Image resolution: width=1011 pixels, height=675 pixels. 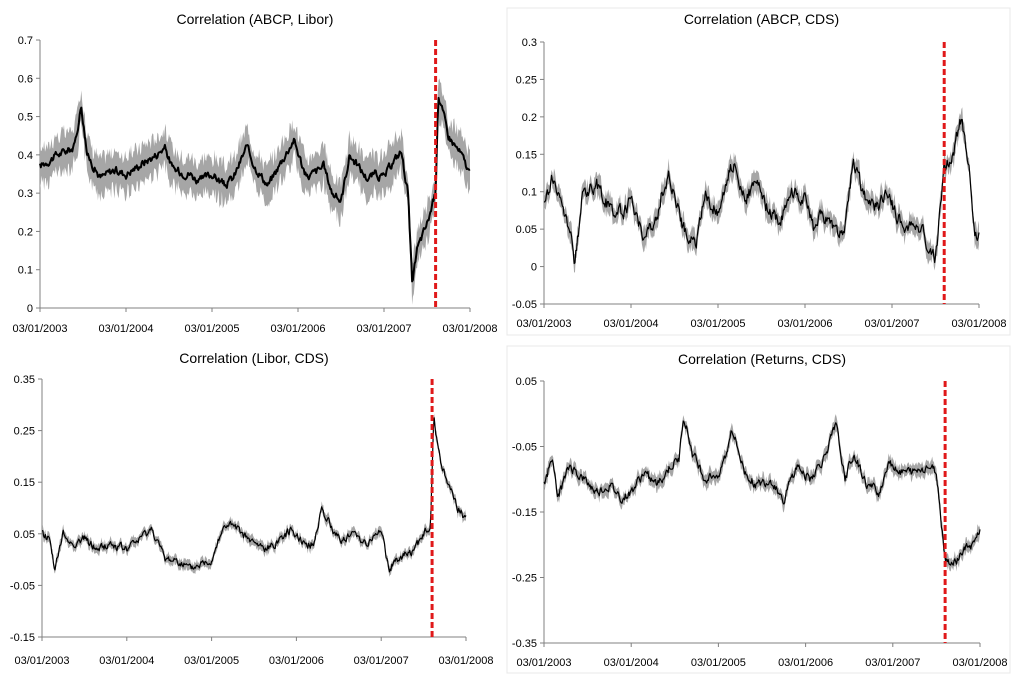 What do you see at coordinates (255, 19) in the screenshot?
I see `chart-title: Correlation (ABCP, Libor)` at bounding box center [255, 19].